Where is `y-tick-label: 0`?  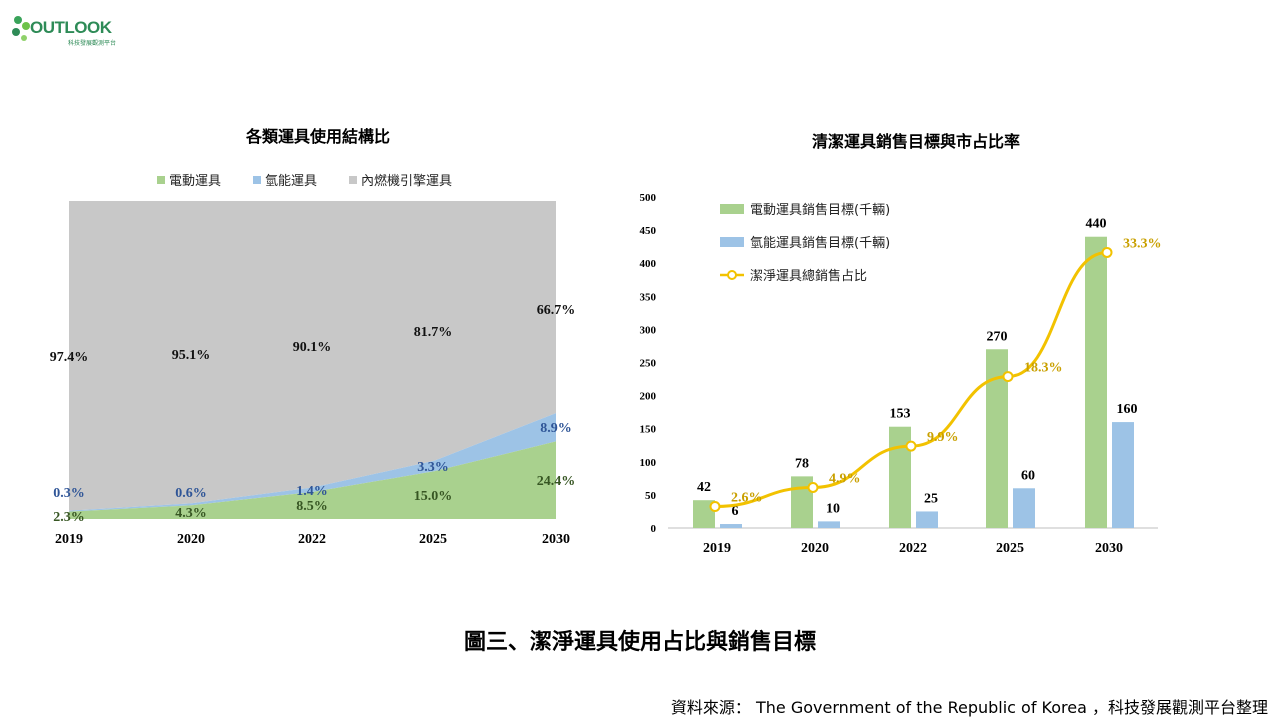 y-tick-label: 0 is located at coordinates (654, 529).